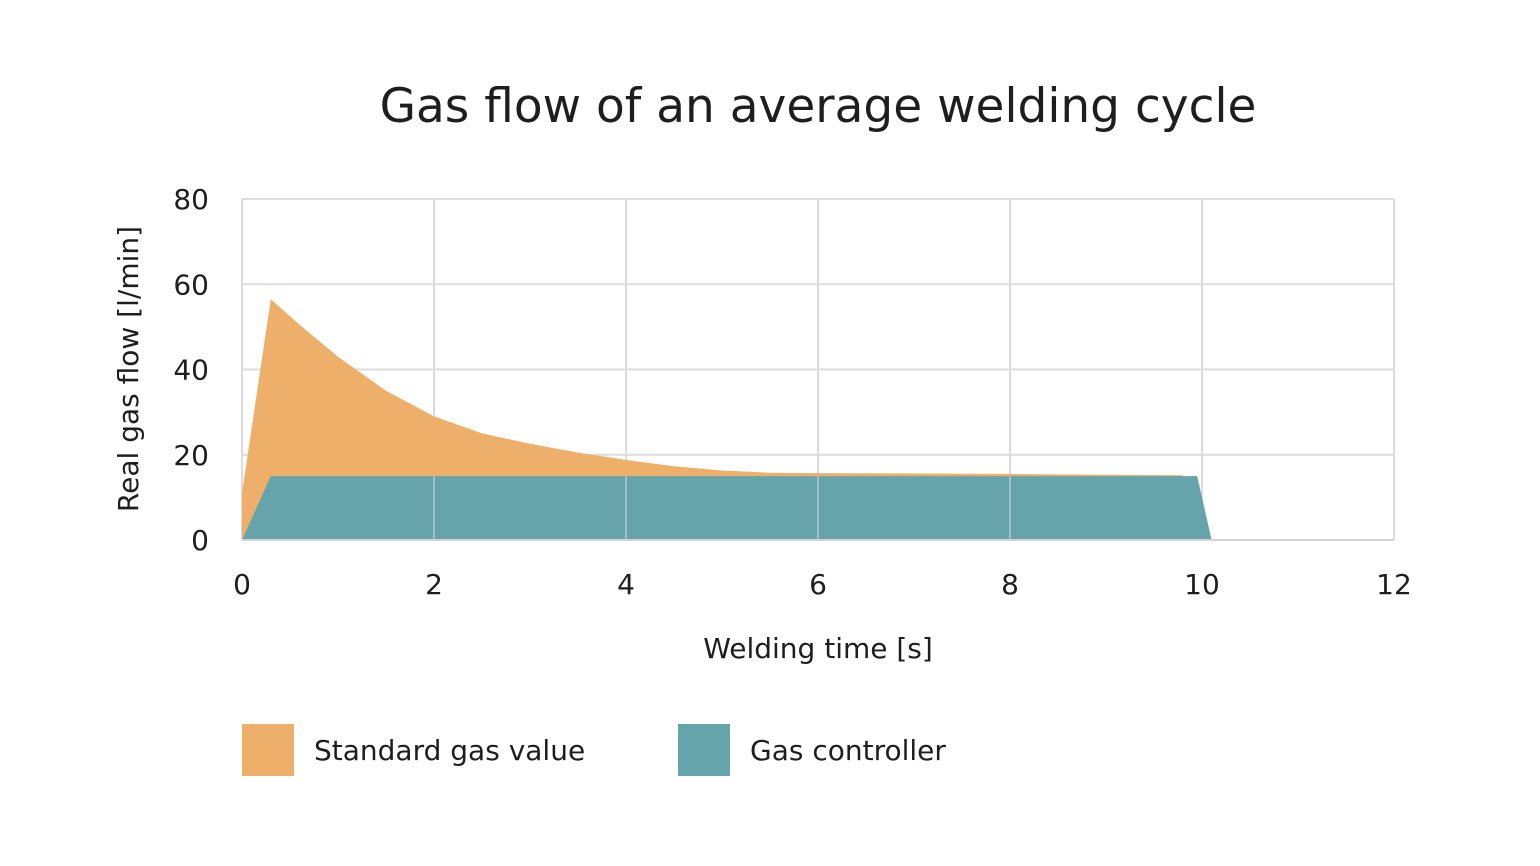 The width and height of the screenshot is (1540, 866). I want to click on y-tick-label: 80, so click(191, 199).